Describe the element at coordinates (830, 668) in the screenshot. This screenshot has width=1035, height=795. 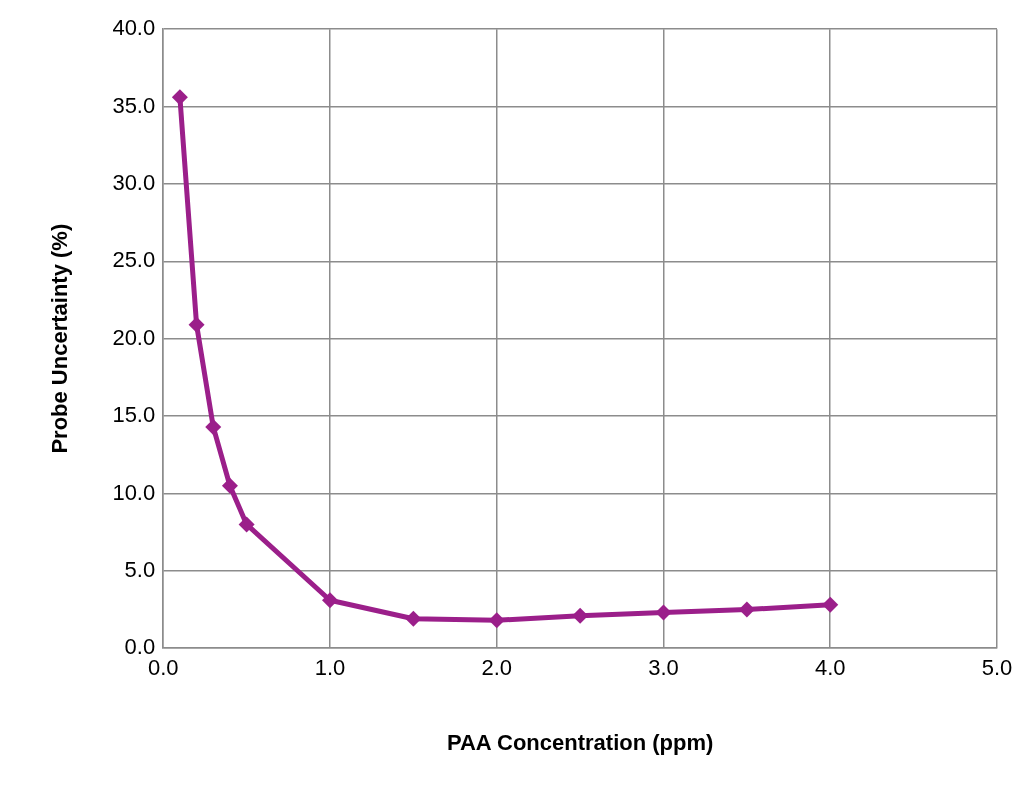
I see `x-tick-label: 4.0` at that location.